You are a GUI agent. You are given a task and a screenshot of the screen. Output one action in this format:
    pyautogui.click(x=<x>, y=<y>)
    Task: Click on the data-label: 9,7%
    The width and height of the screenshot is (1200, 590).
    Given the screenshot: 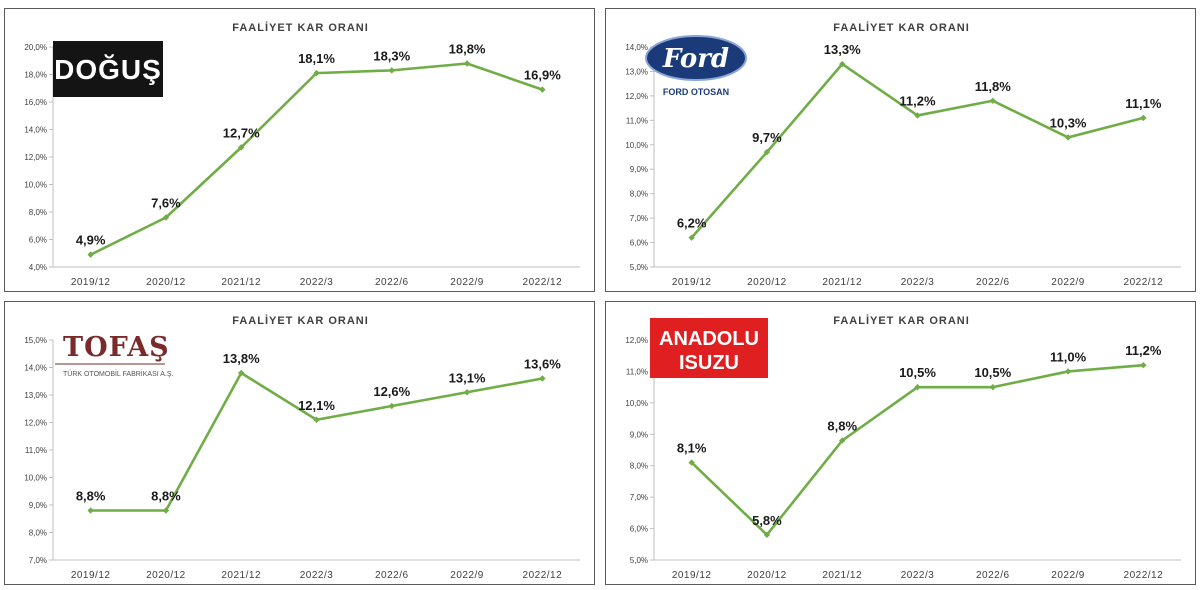 What is the action you would take?
    pyautogui.click(x=767, y=137)
    